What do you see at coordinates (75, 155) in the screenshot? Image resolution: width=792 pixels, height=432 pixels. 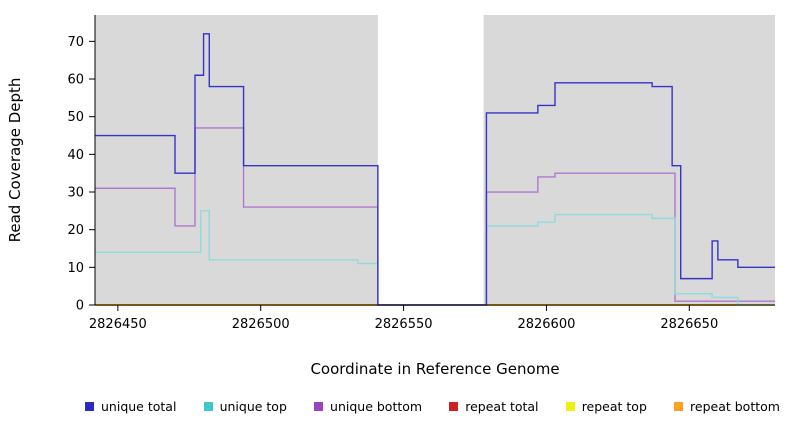 I see `y-tick-label: 40` at bounding box center [75, 155].